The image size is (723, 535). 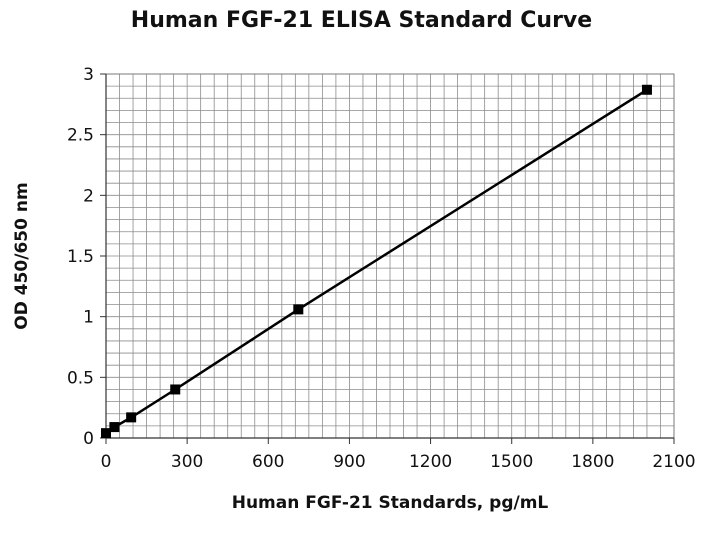 I want to click on x-tick-label: 1500, so click(x=511, y=462).